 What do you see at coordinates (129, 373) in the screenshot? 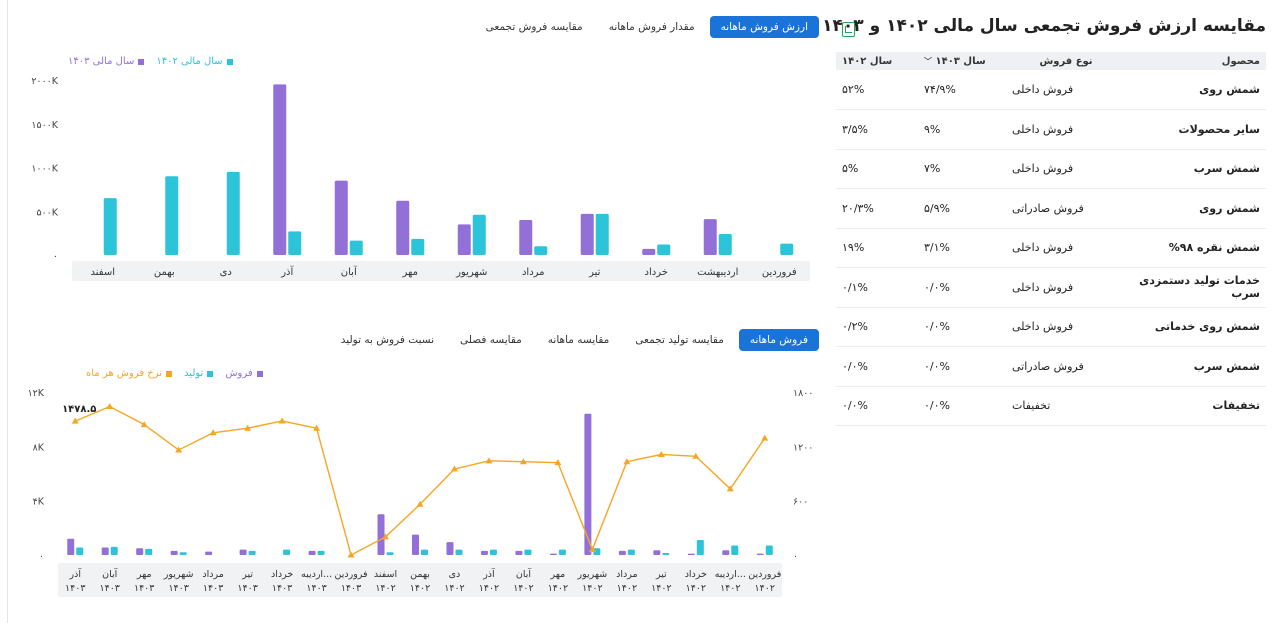
I see `legend-item-rate: نرخ فروش هر ماه` at bounding box center [129, 373].